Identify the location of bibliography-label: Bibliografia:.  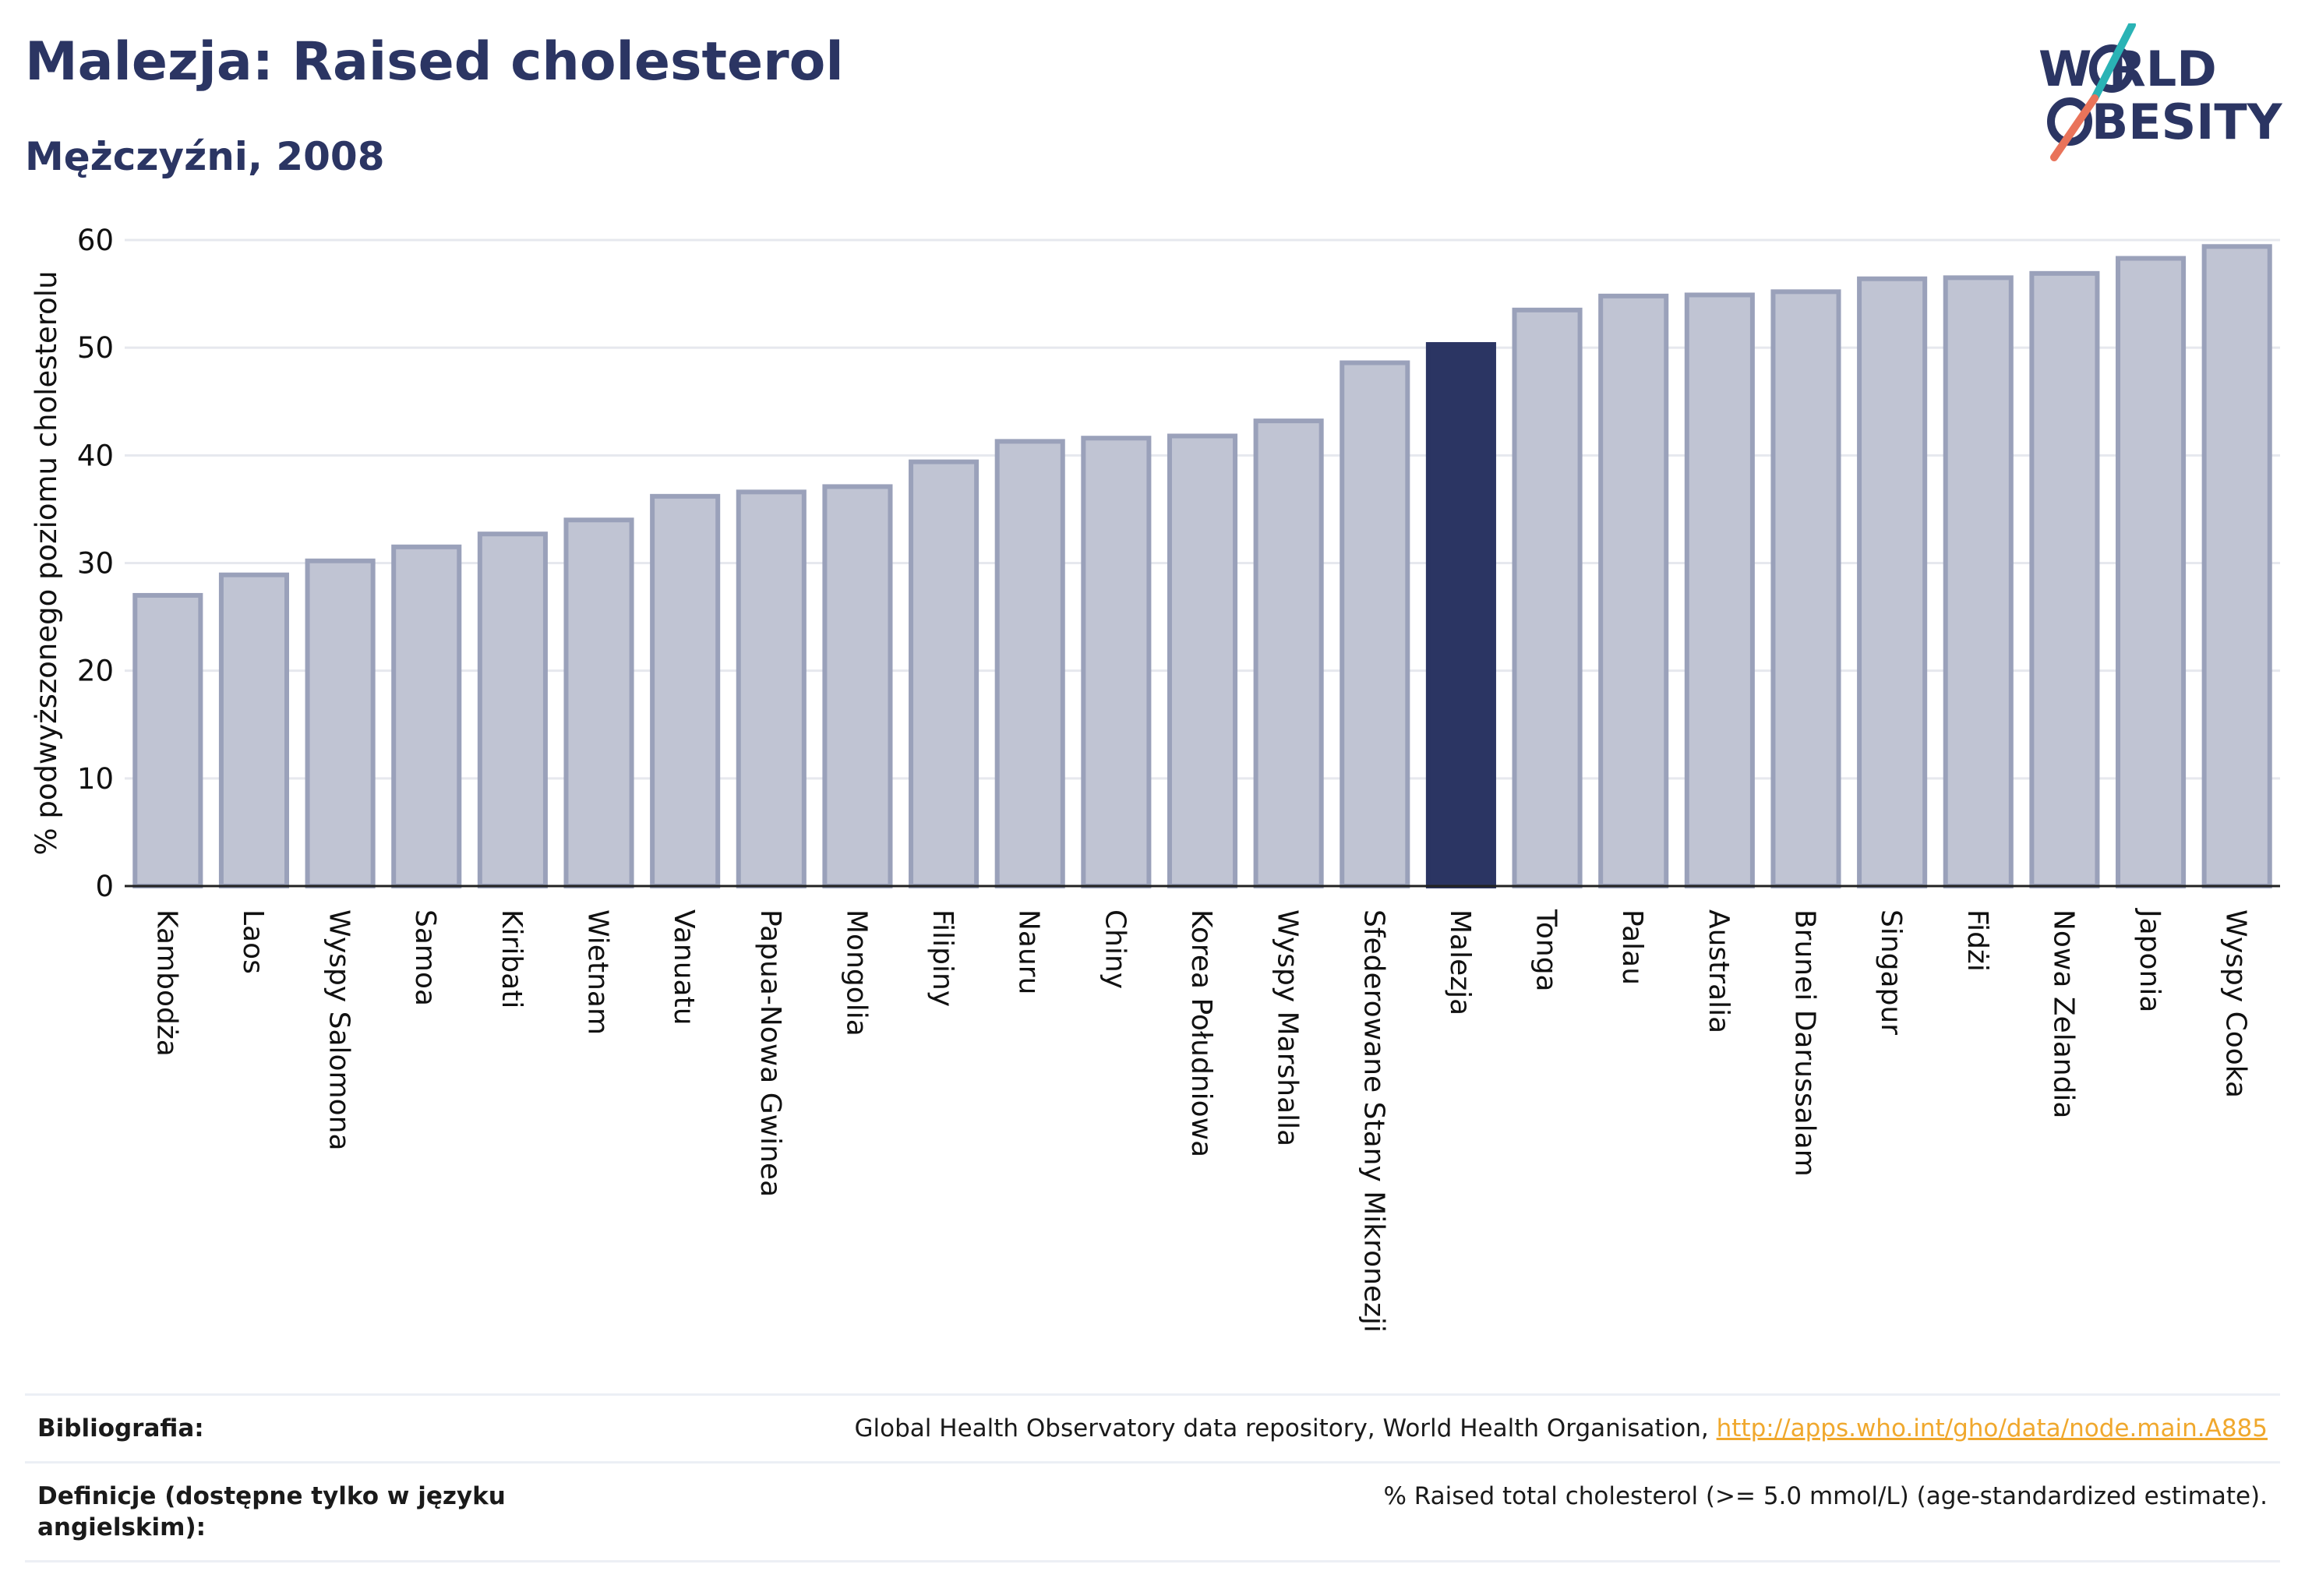
(121, 1428).